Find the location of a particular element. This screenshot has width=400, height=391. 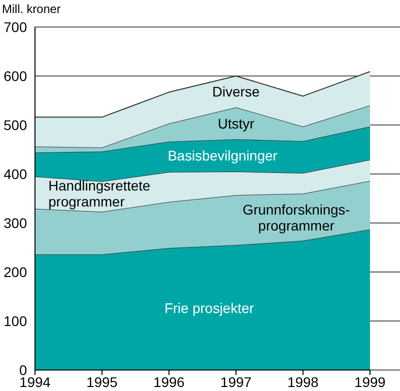

x-tick-label: 1999 is located at coordinates (370, 382).